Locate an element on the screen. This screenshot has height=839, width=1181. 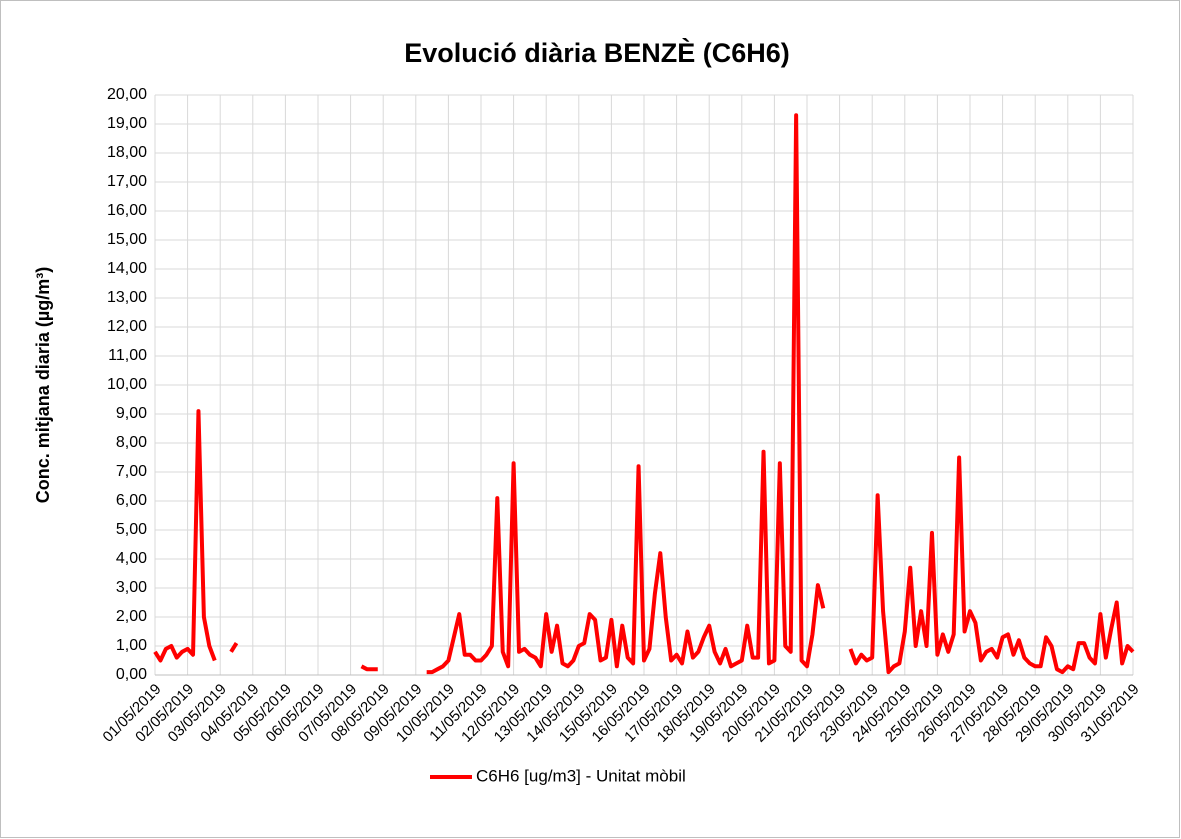
y-tick-label: 10,00 is located at coordinates (127, 384).